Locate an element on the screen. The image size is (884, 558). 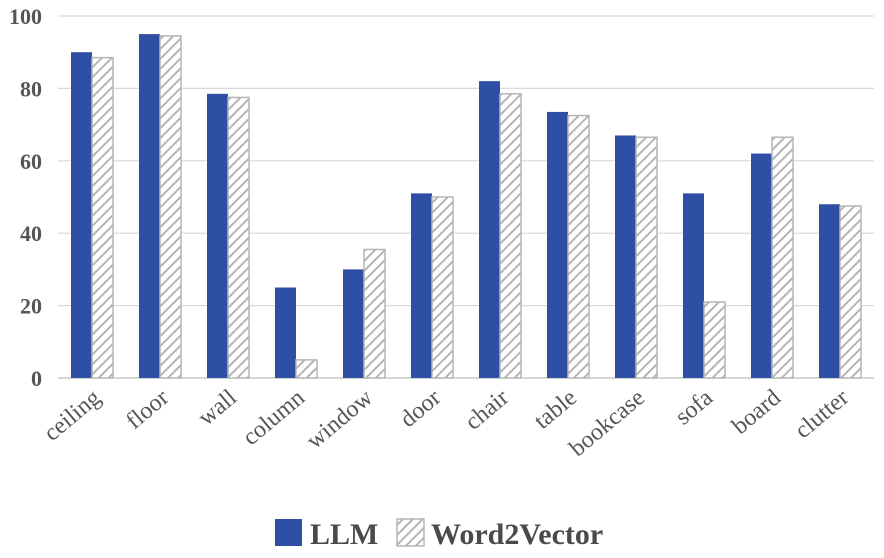
x-tick-label: floor is located at coordinates (147, 410).